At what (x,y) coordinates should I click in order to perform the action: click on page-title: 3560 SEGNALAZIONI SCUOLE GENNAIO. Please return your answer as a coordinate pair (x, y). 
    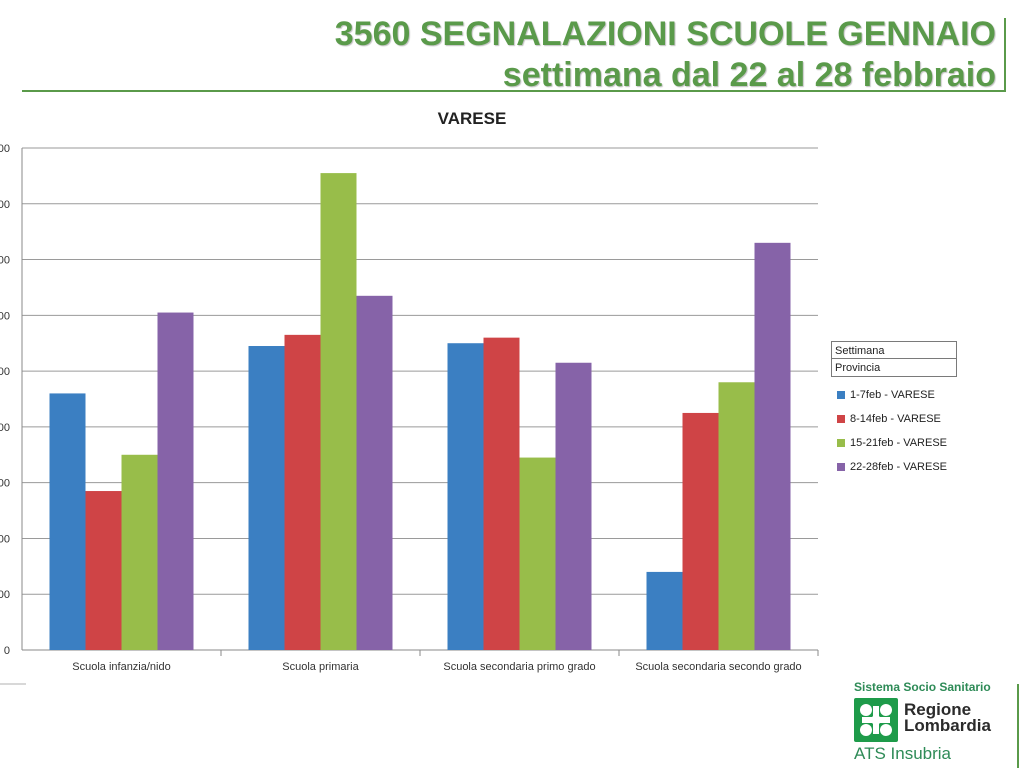
    Looking at the image, I should click on (665, 34).